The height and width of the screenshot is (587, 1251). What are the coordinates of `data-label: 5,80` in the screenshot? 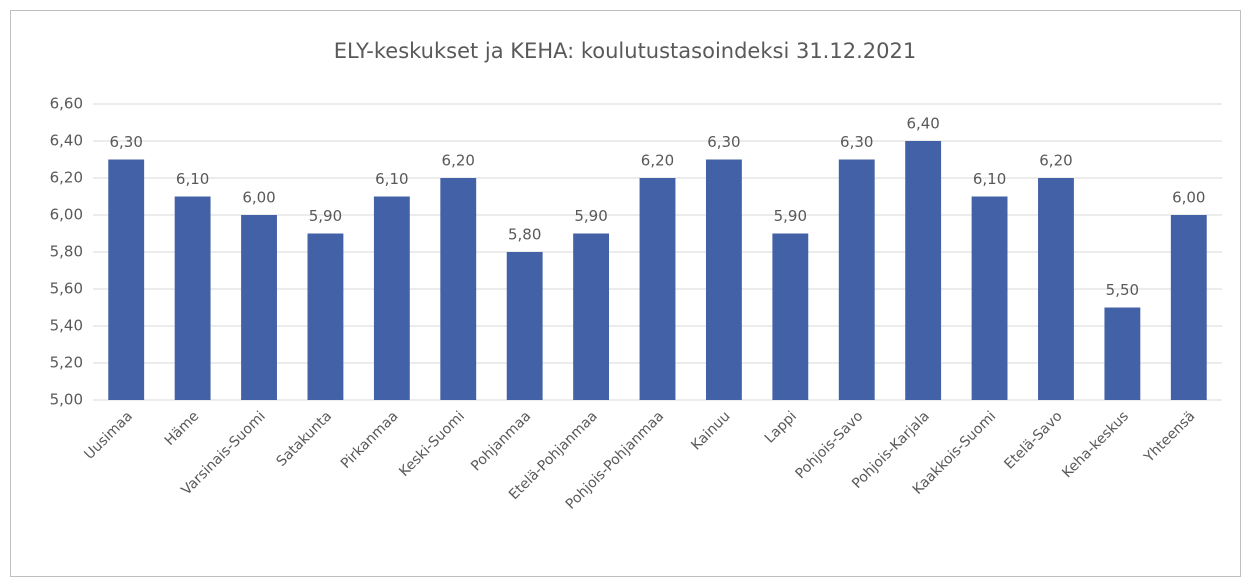 It's located at (524, 235).